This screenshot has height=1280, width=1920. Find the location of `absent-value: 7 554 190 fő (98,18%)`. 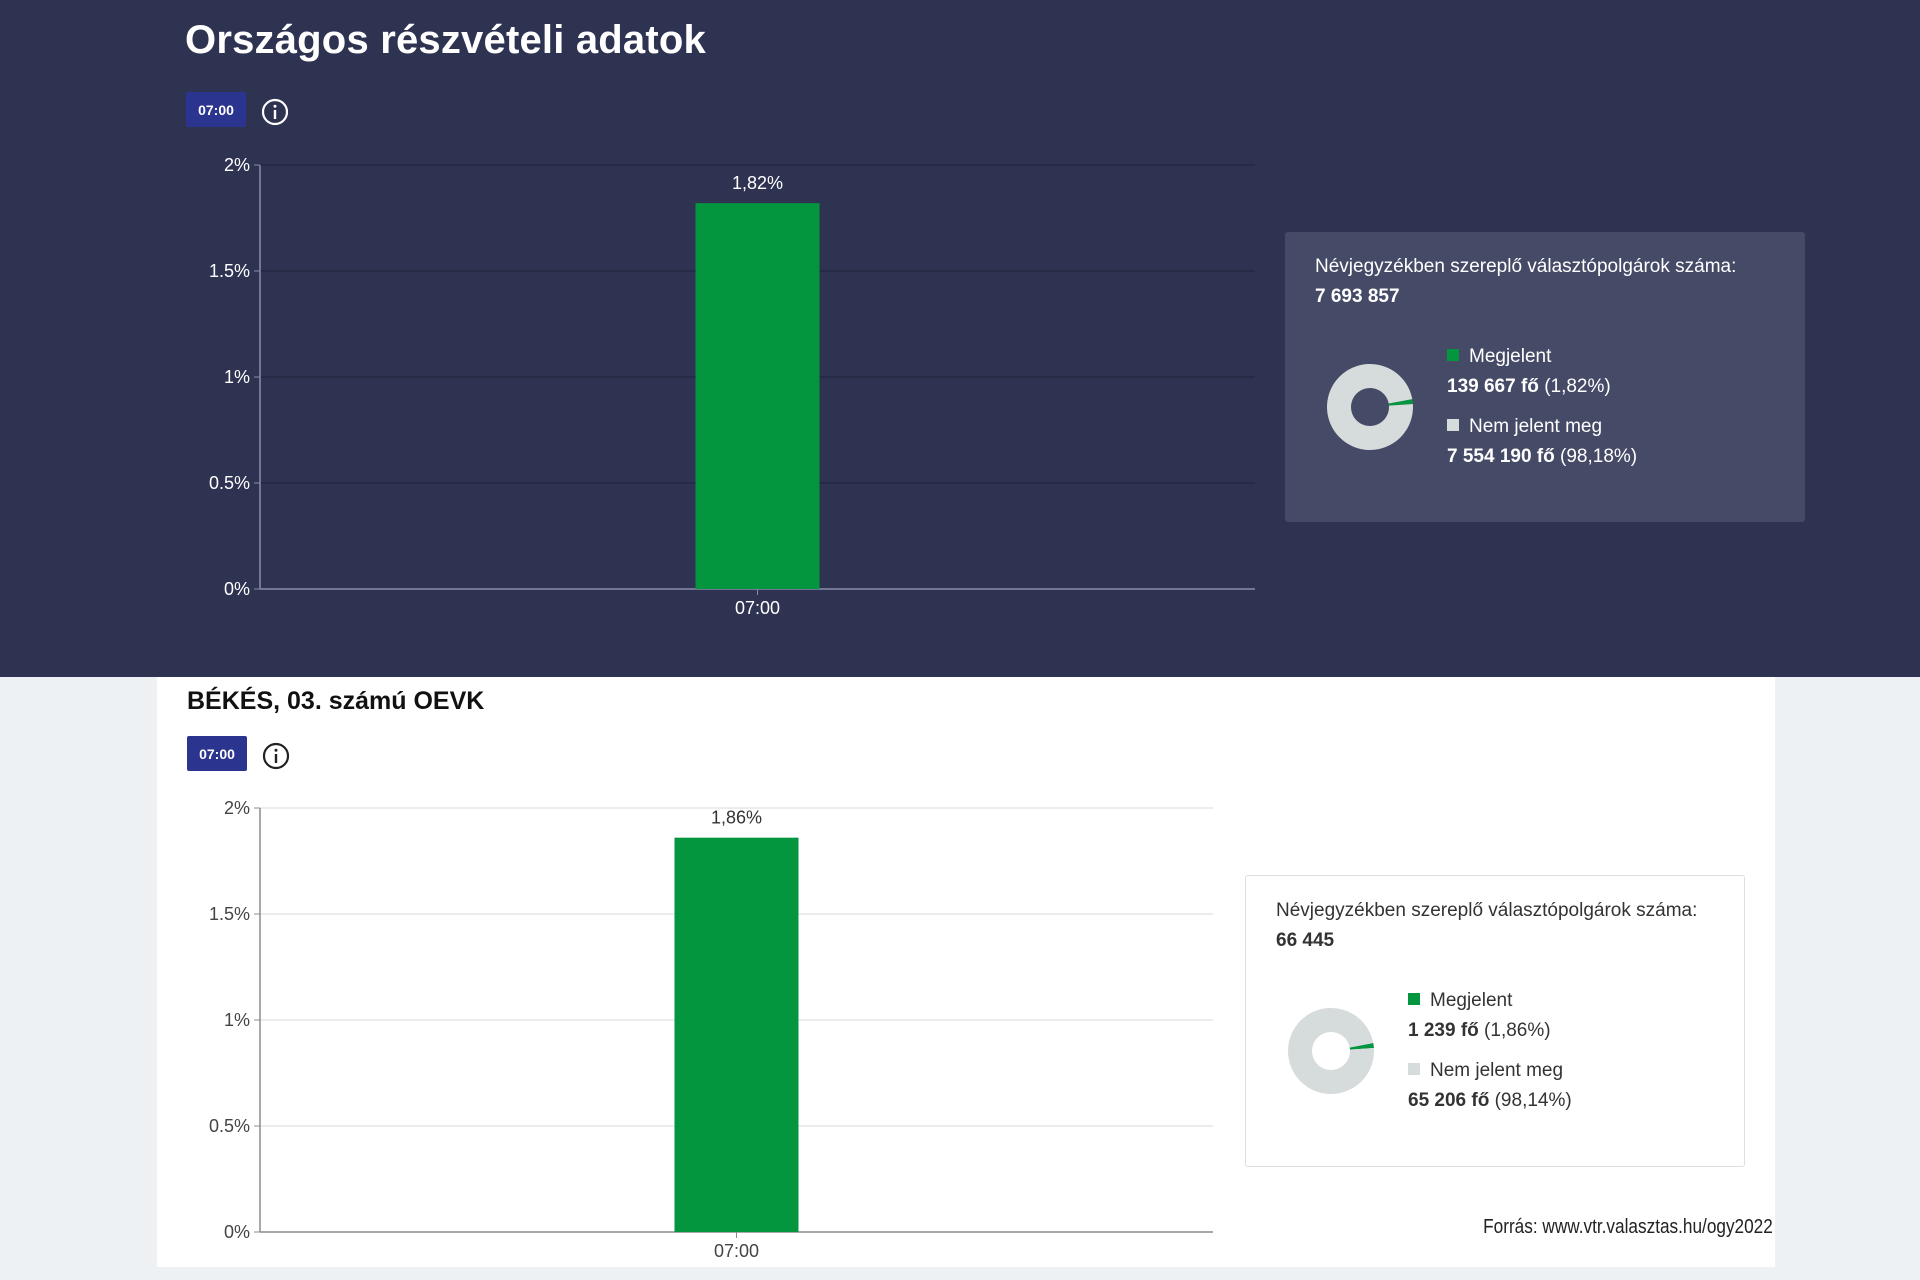

absent-value: 7 554 190 fő (98,18%) is located at coordinates (1542, 457).